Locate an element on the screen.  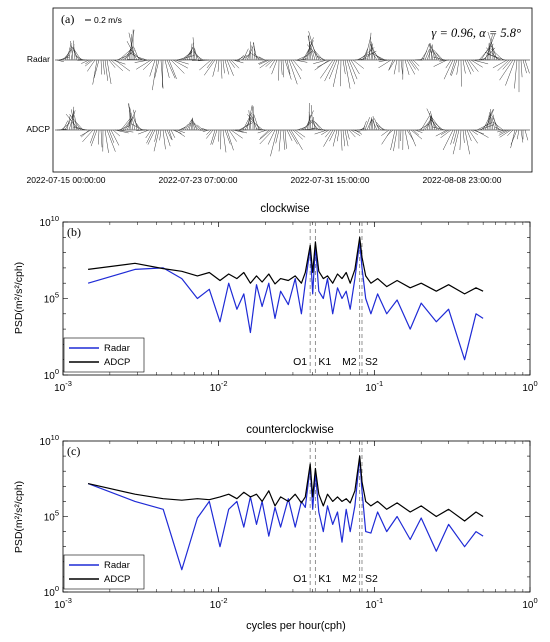
panel-b-legend: Radar ADCP is located at coordinates (104, 355).